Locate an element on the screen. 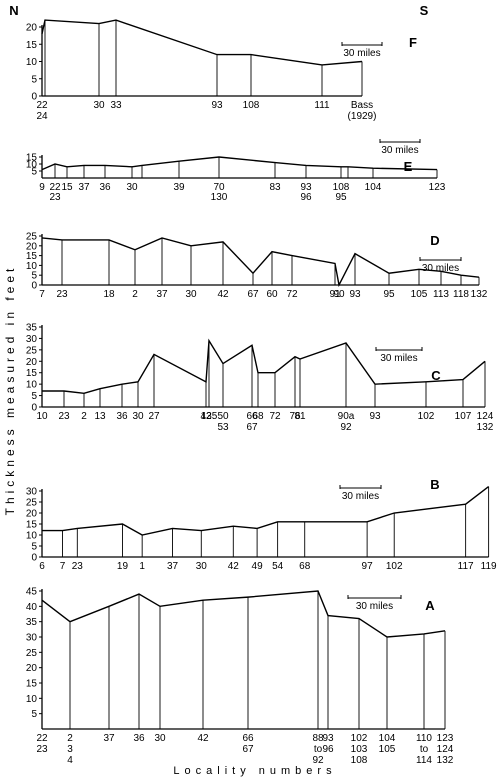 This screenshot has width=500, height=781. locality-label: 33 is located at coordinates (116, 105).